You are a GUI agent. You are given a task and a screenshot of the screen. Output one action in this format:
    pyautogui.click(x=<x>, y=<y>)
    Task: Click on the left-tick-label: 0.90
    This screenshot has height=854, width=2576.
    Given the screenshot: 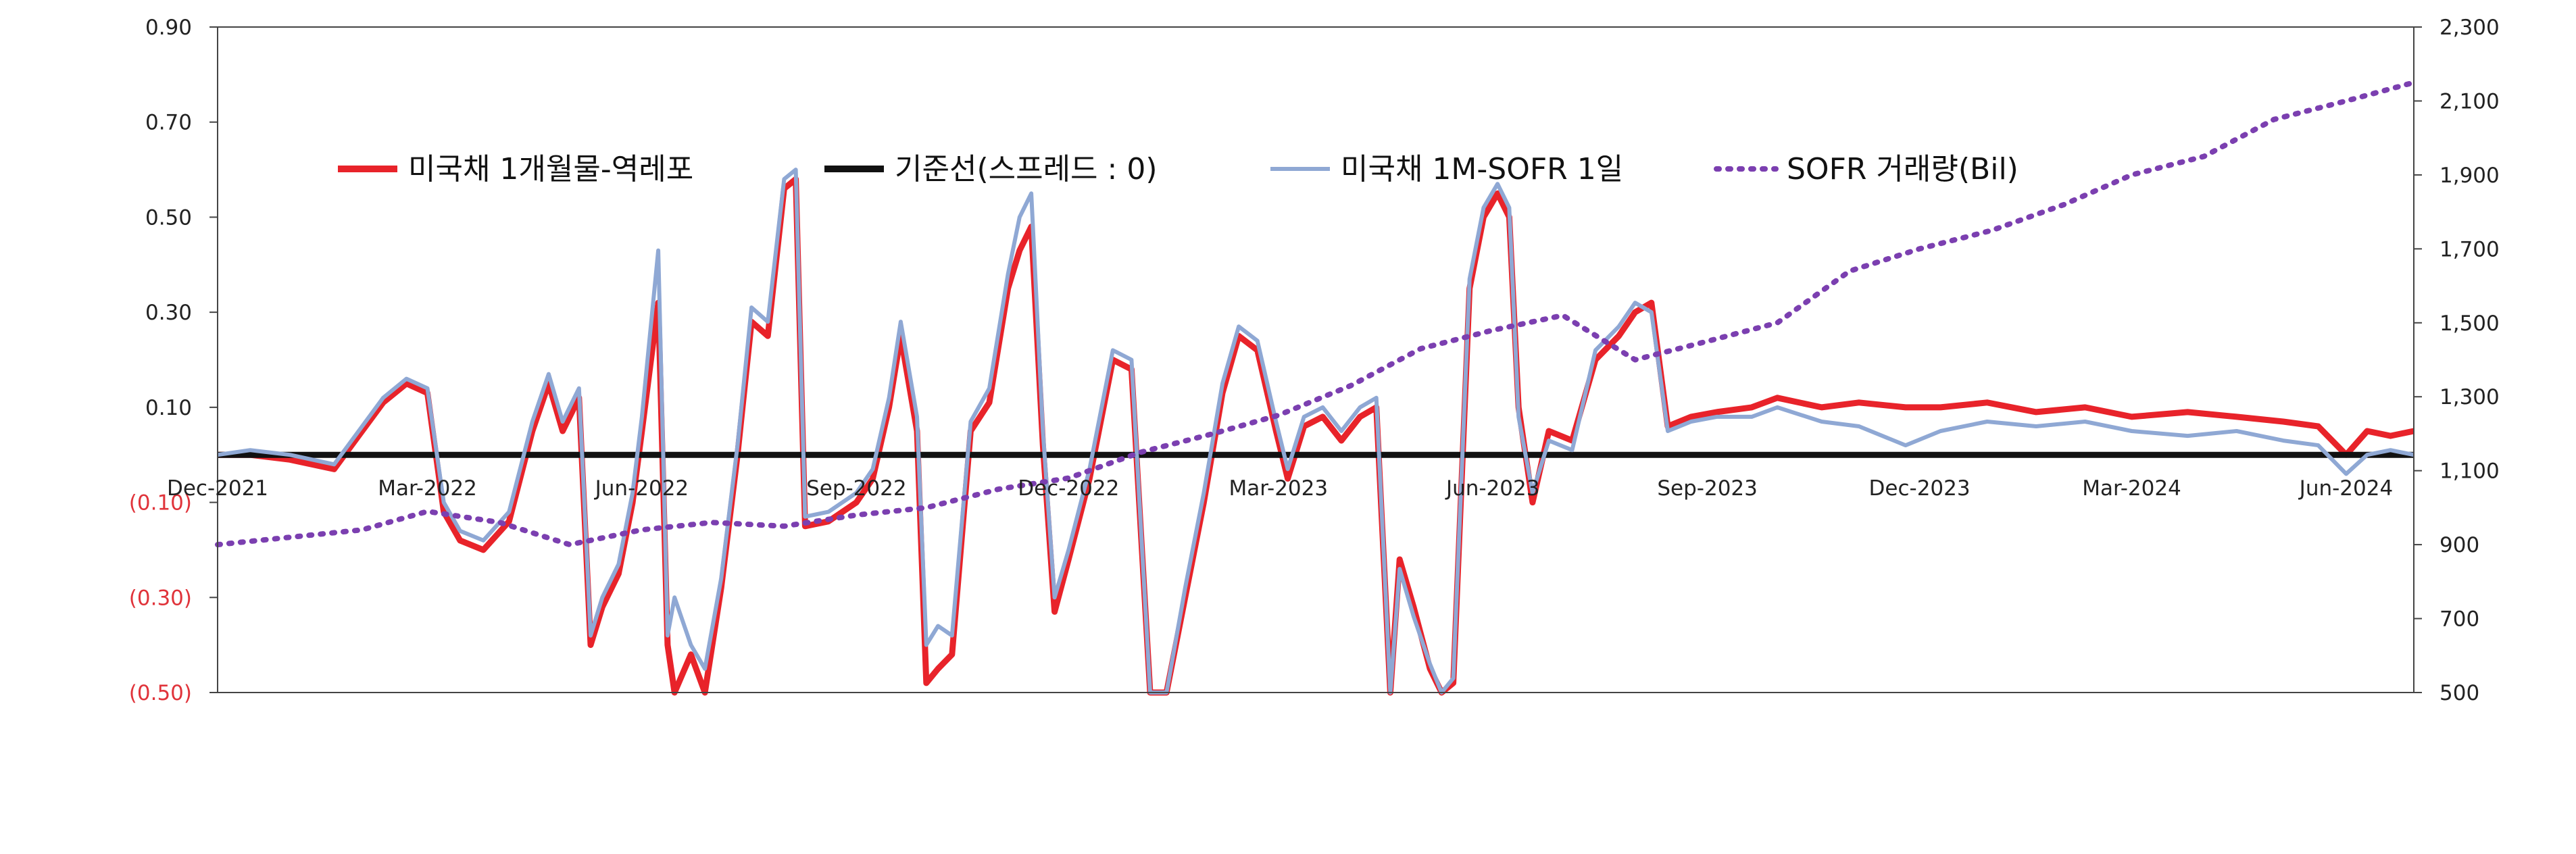 What is the action you would take?
    pyautogui.click(x=168, y=28)
    